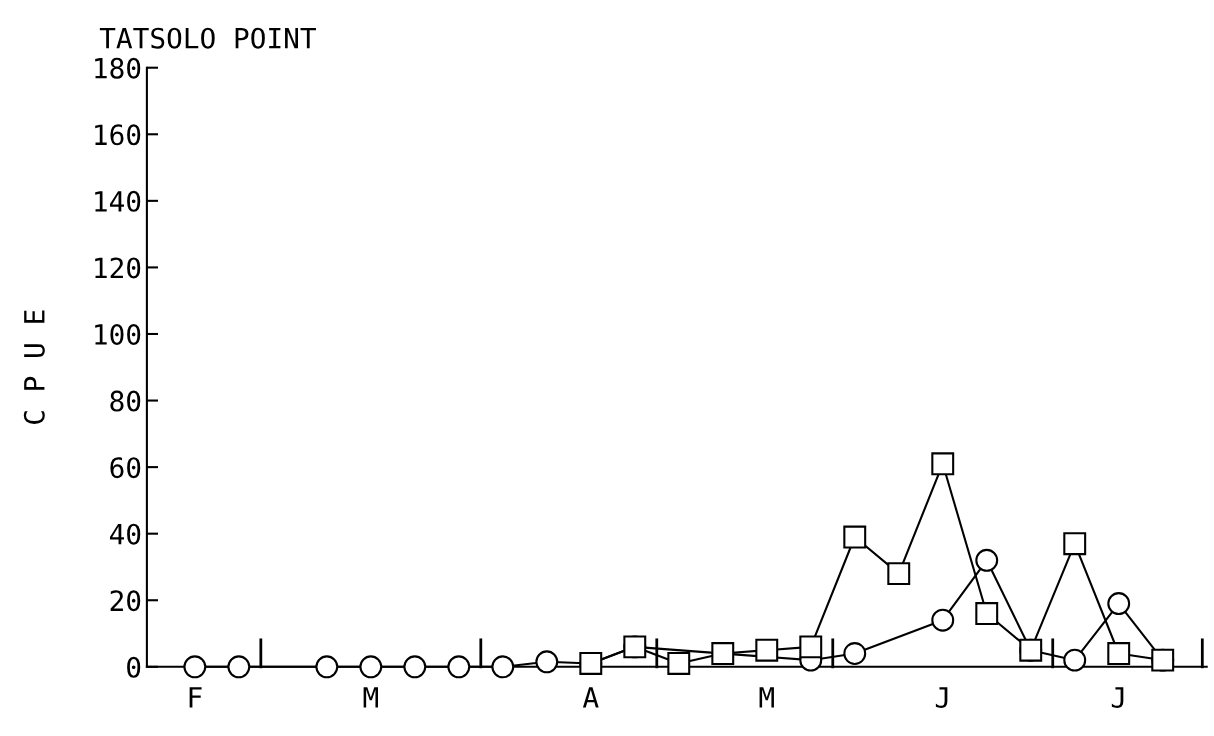 This screenshot has height=736, width=1214. I want to click on y-tick-label: 60, so click(125, 468).